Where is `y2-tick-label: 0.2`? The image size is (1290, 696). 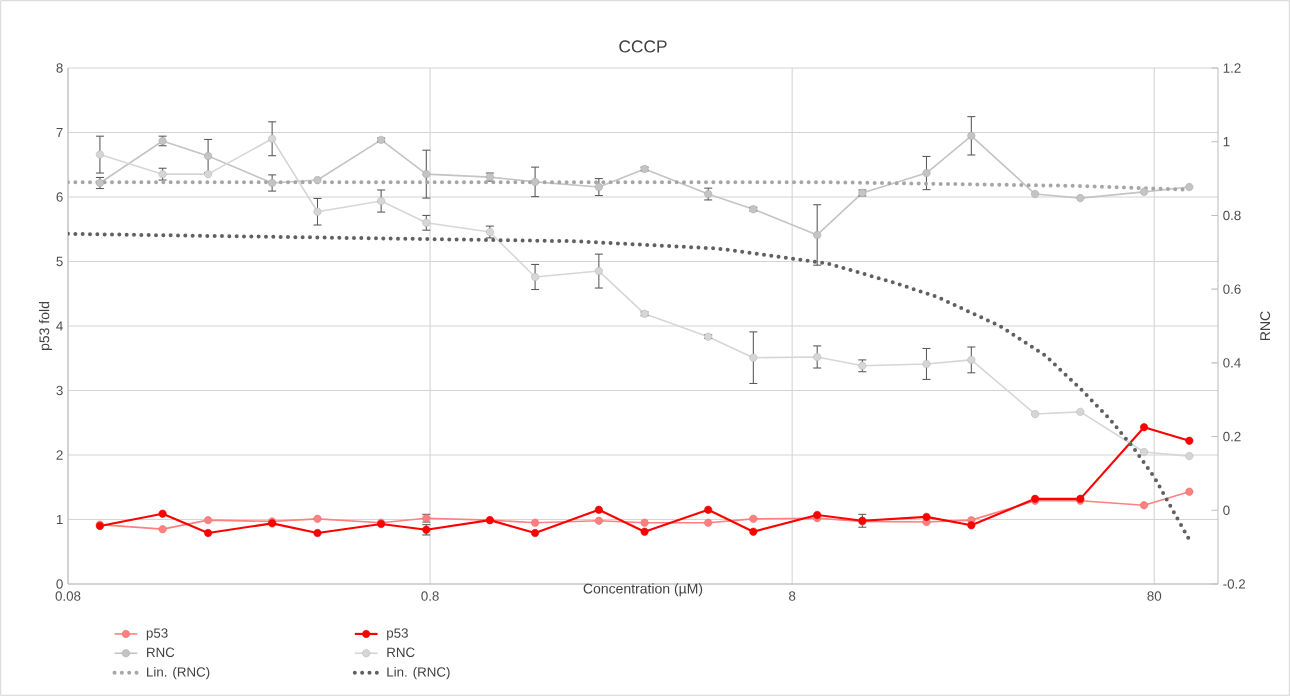
y2-tick-label: 0.2 is located at coordinates (1232, 436).